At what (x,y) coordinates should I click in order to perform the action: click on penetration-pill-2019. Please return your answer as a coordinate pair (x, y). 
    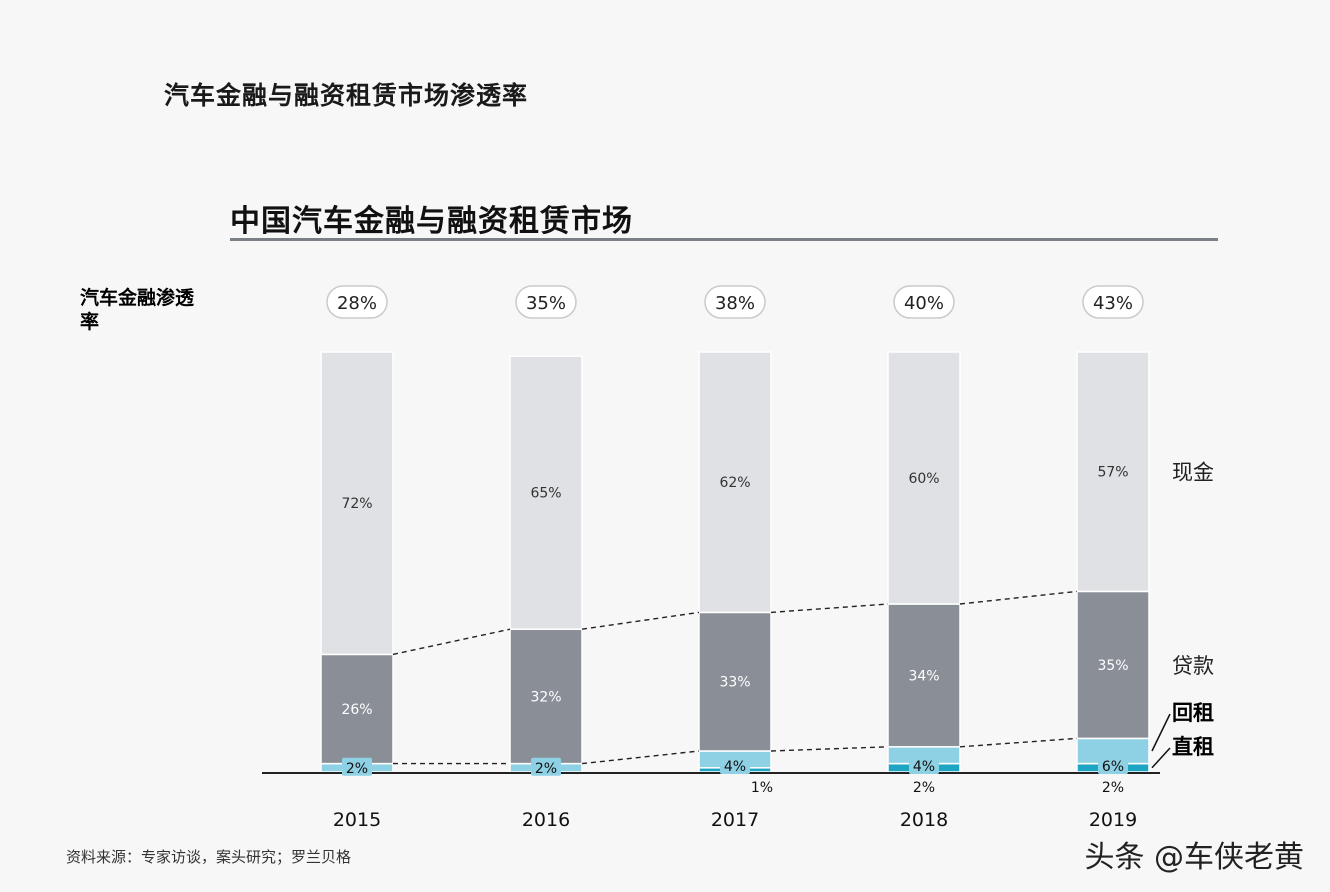
    Looking at the image, I should click on (1113, 302).